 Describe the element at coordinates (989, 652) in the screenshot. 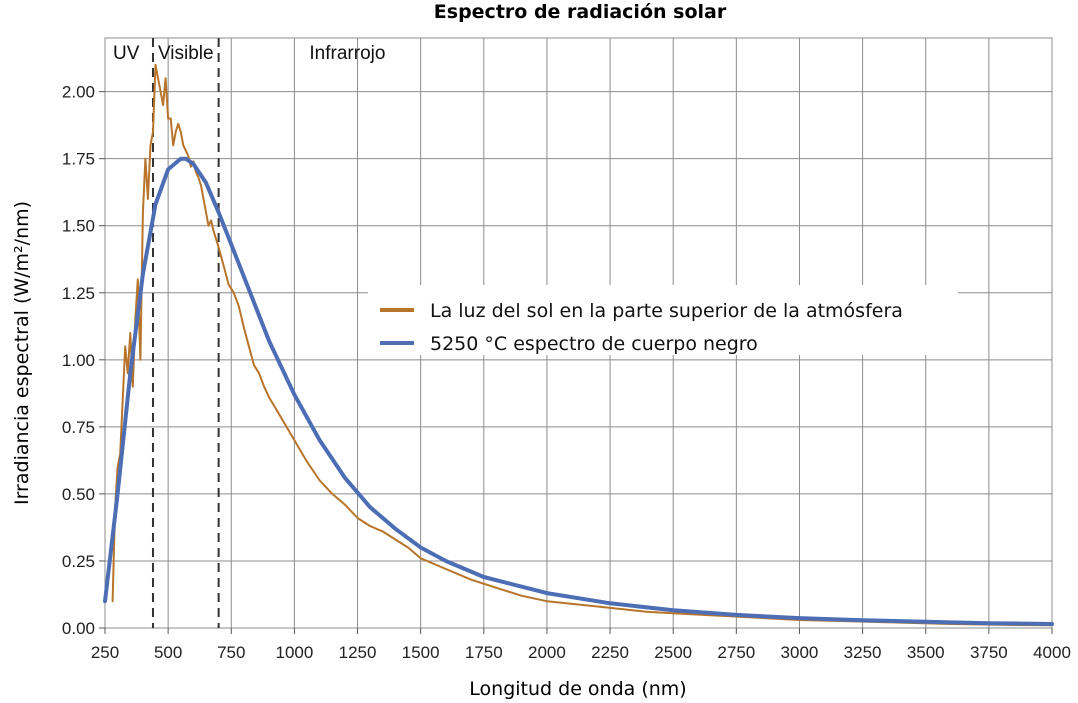

I see `x-tick-label: 3750` at that location.